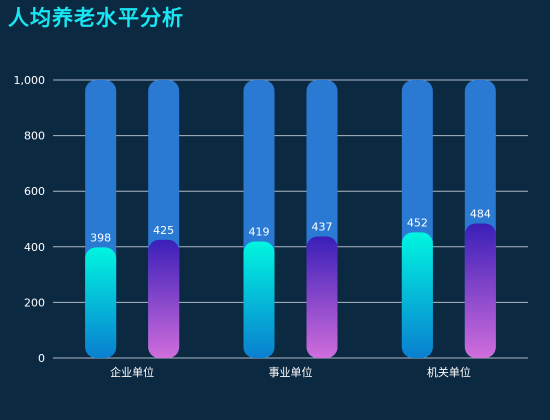 This screenshot has height=420, width=550. Describe the element at coordinates (259, 232) in the screenshot. I see `data-label: 419` at that location.